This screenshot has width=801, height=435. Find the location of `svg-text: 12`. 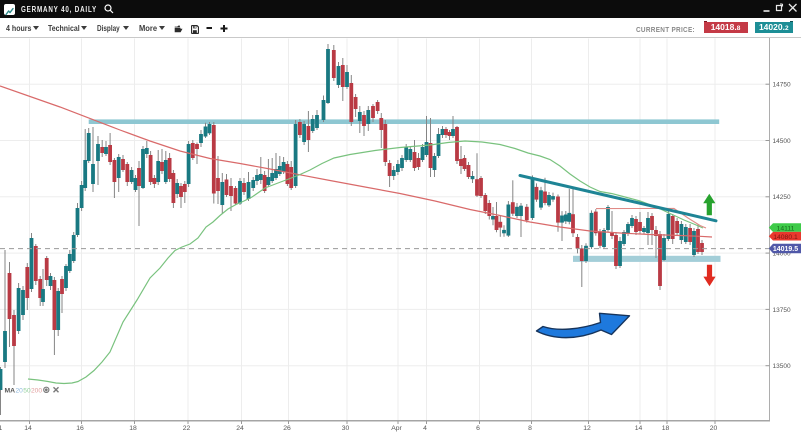

svg-text: 12 is located at coordinates (587, 428).